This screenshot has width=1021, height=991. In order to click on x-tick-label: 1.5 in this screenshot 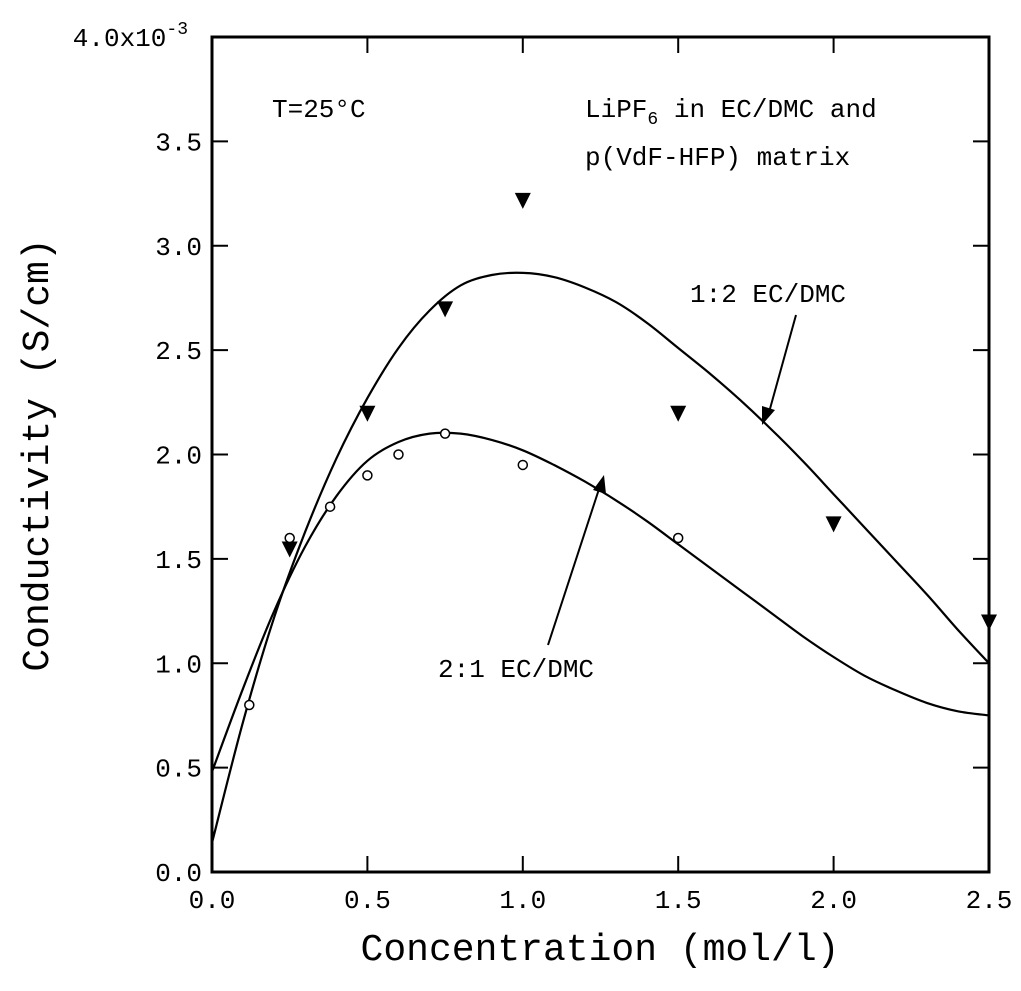, I will do `click(678, 901)`.